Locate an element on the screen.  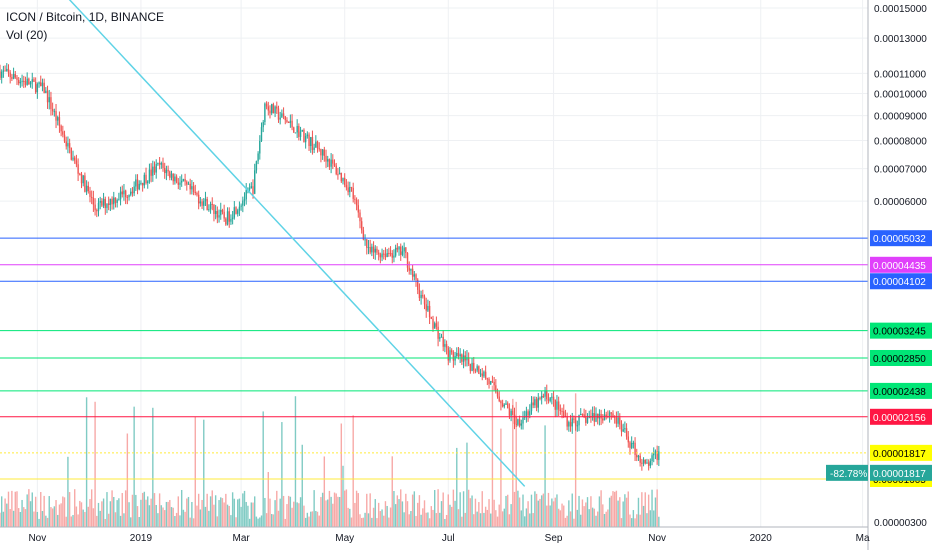
y-tick-label: 0.00009000 is located at coordinates (900, 117).